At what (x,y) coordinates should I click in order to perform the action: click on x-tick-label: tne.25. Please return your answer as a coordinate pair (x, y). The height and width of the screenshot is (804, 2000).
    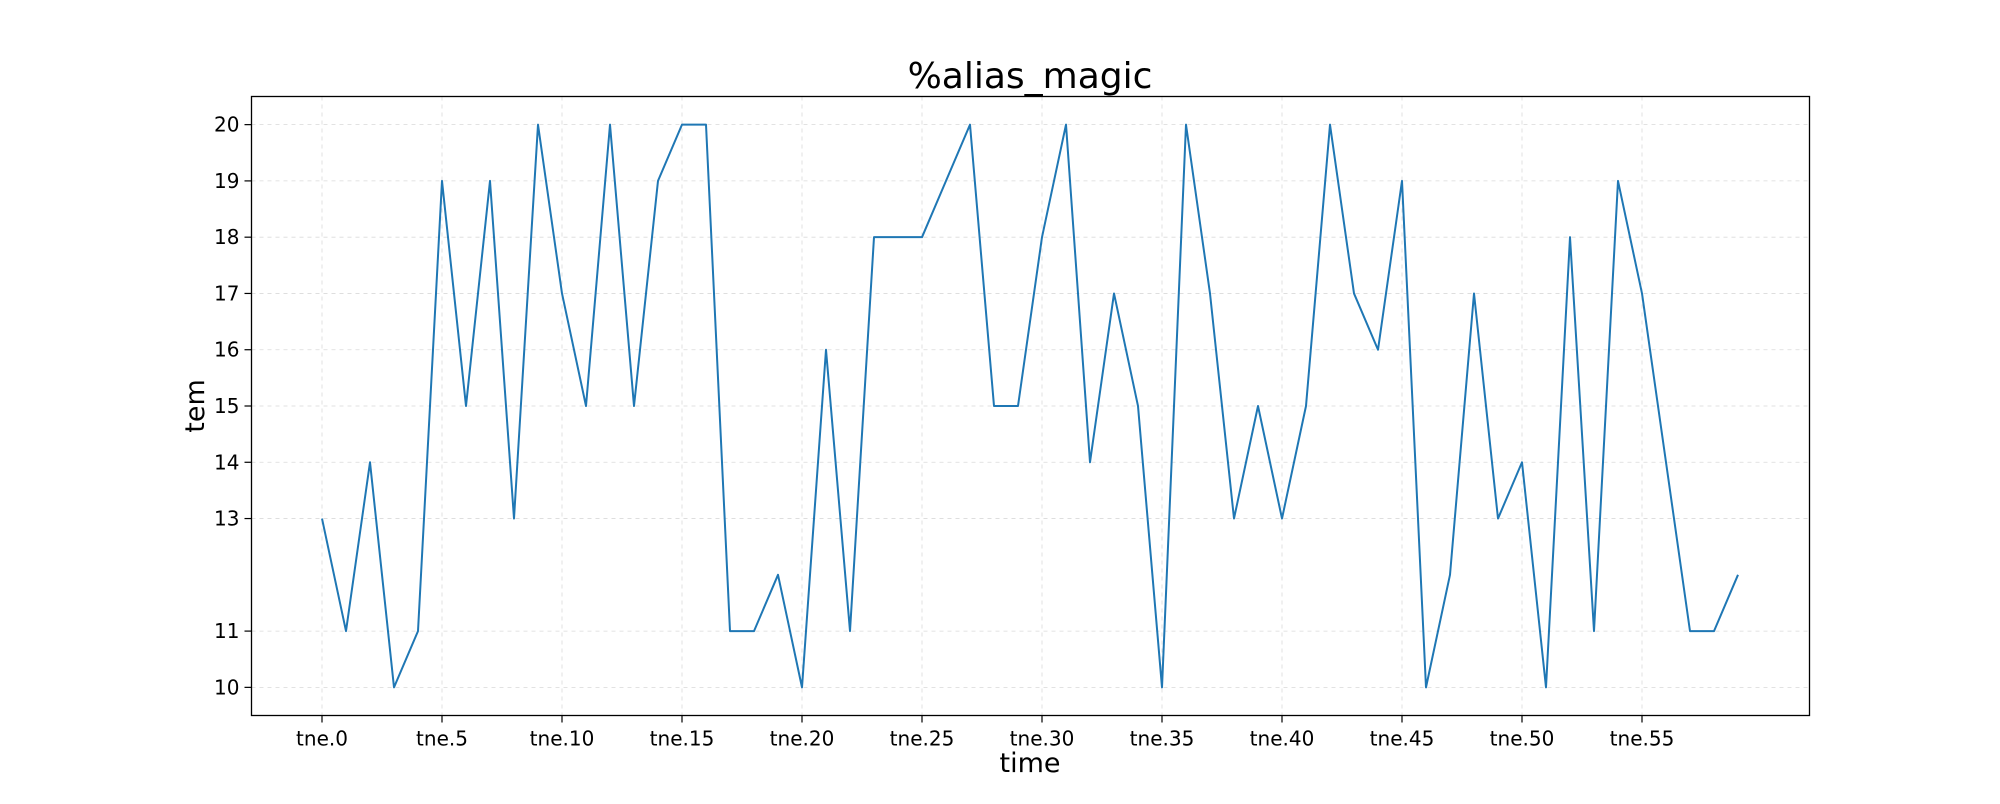
    Looking at the image, I should click on (922, 739).